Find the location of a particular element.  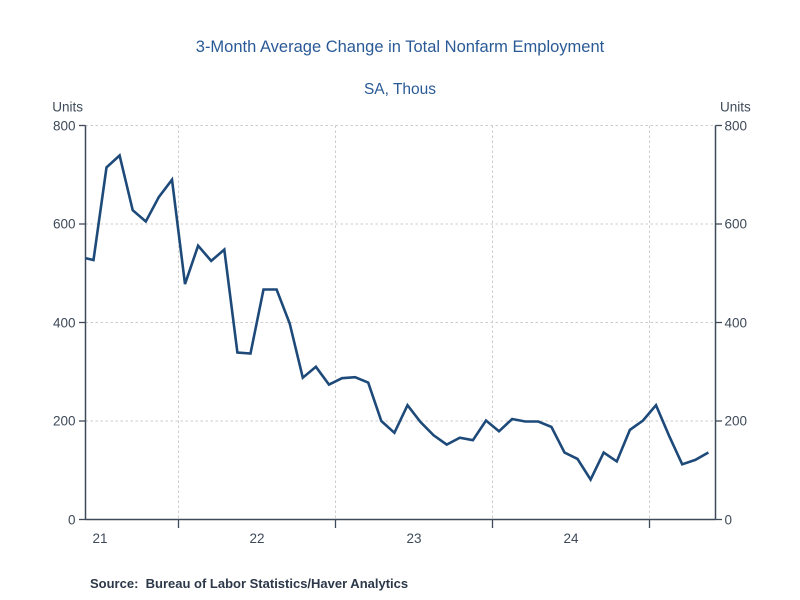

y-tick-label-right: 600 is located at coordinates (736, 224).